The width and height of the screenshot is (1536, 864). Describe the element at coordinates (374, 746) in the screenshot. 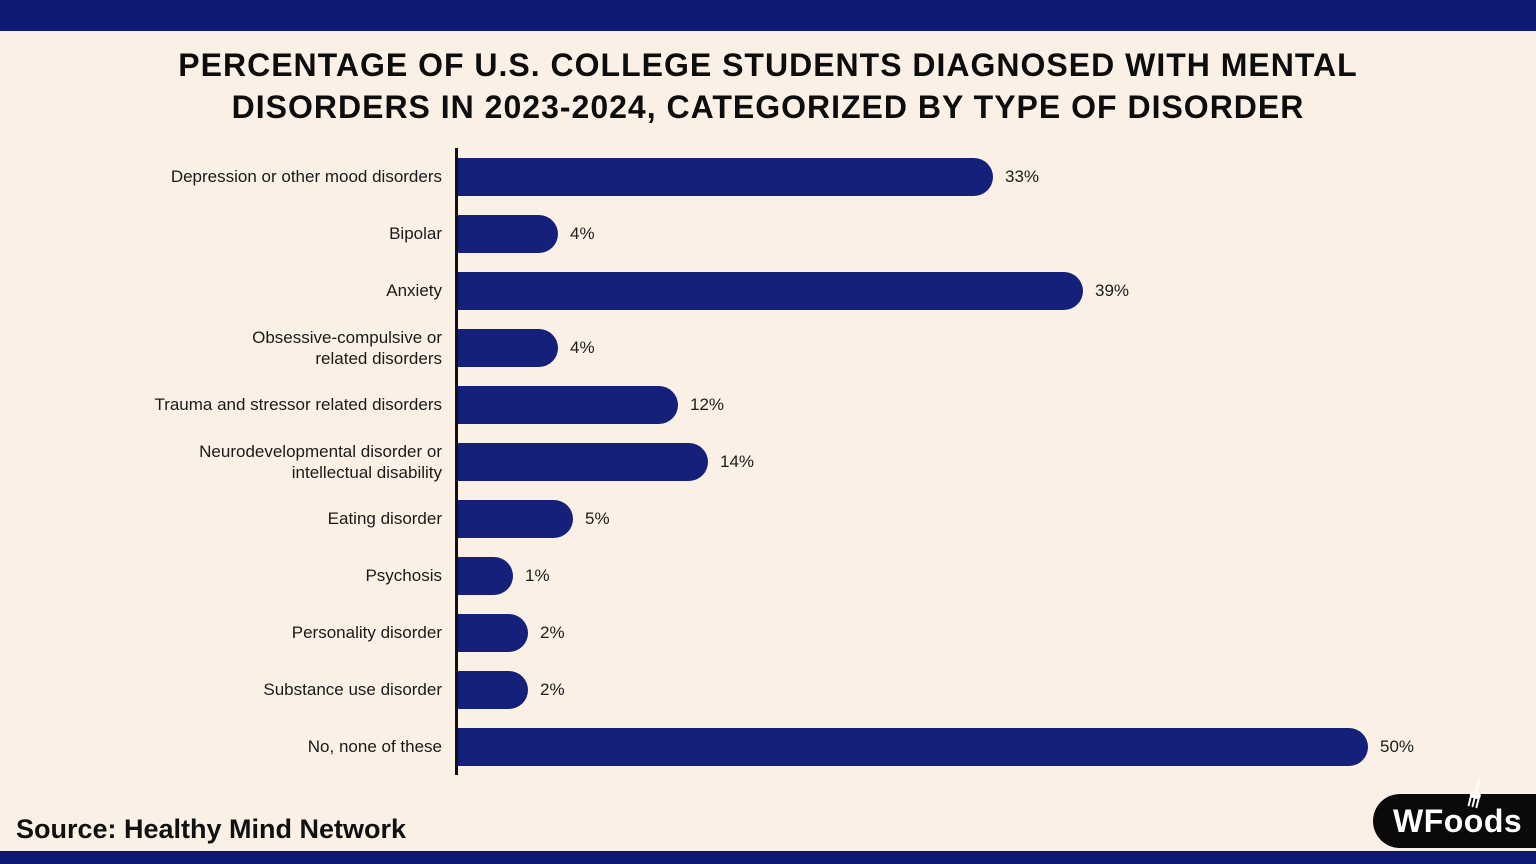

I see `category-label: No, none of these` at that location.